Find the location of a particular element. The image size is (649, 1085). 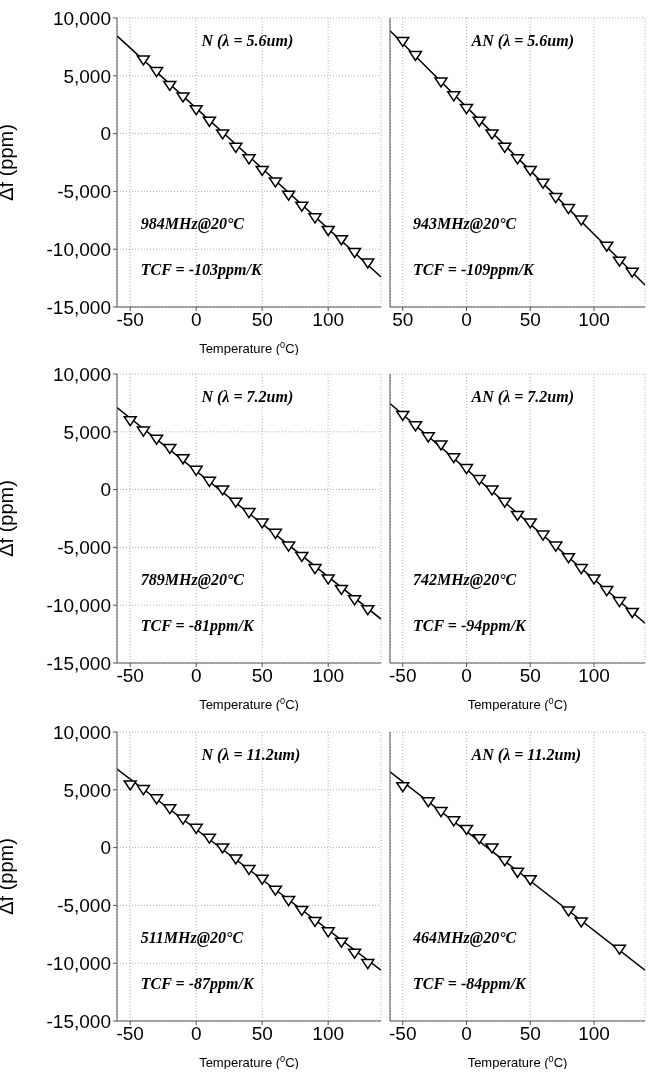

annotation: 984MHz@20°C is located at coordinates (192, 223).